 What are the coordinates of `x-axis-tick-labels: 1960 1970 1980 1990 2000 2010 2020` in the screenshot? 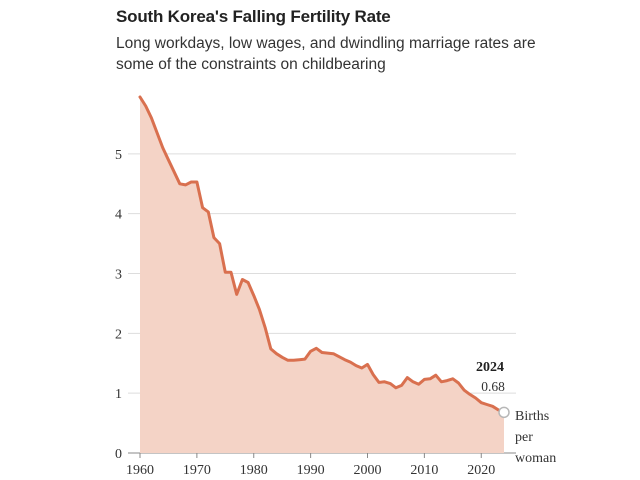 It's located at (310, 465).